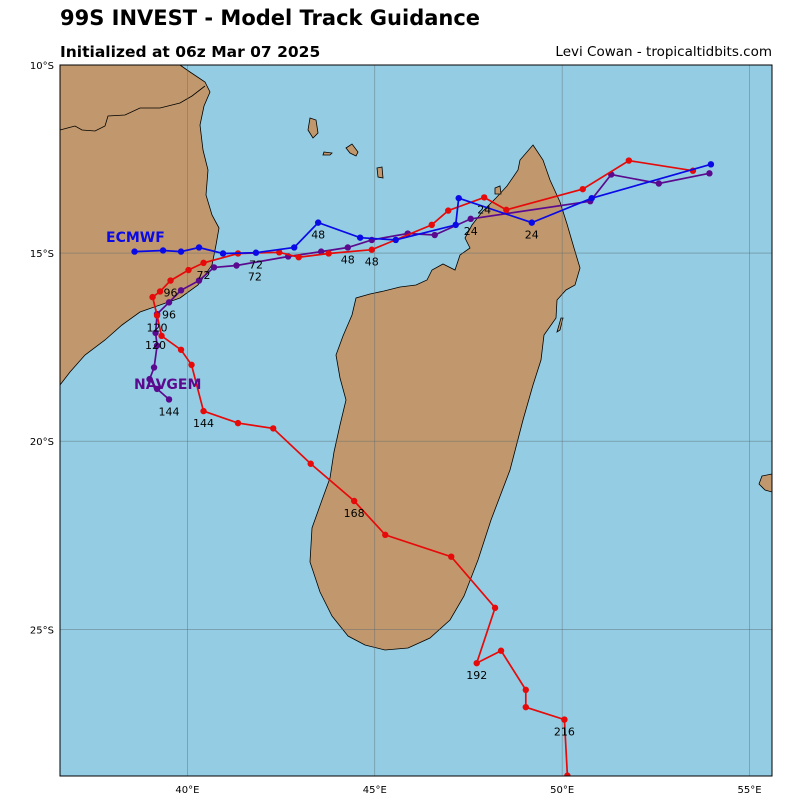 Image resolution: width=800 pixels, height=800 pixels. Describe the element at coordinates (167, 385) in the screenshot. I see `model-name-label: NAVGEM` at that location.